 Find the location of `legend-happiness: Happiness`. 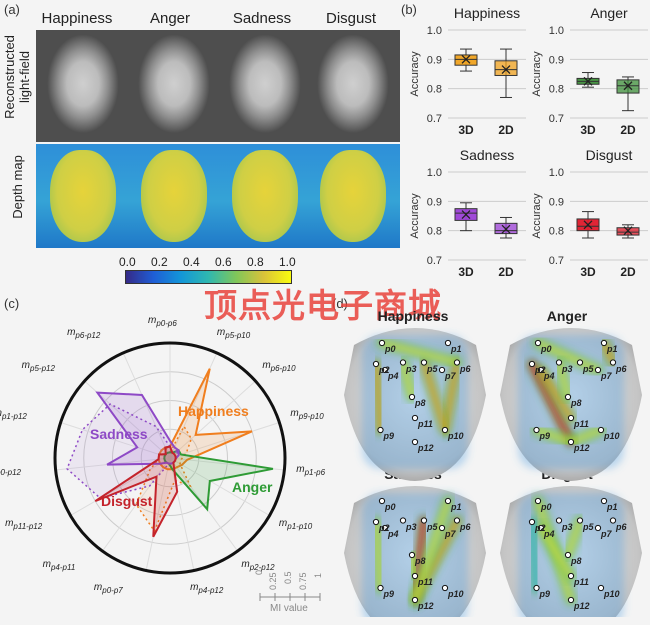

legend-happiness: Happiness is located at coordinates (213, 411).